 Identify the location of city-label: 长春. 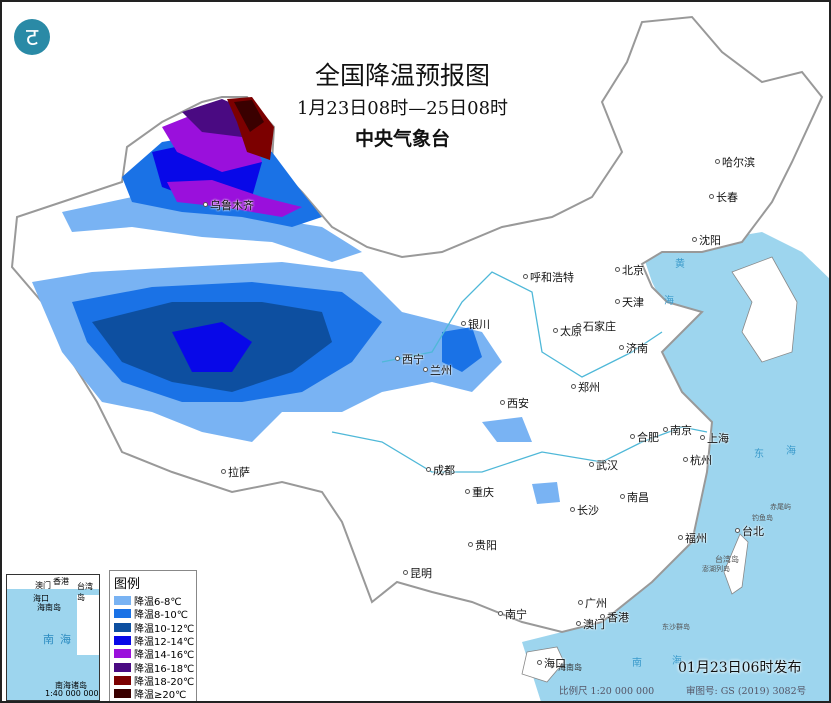
(723, 197).